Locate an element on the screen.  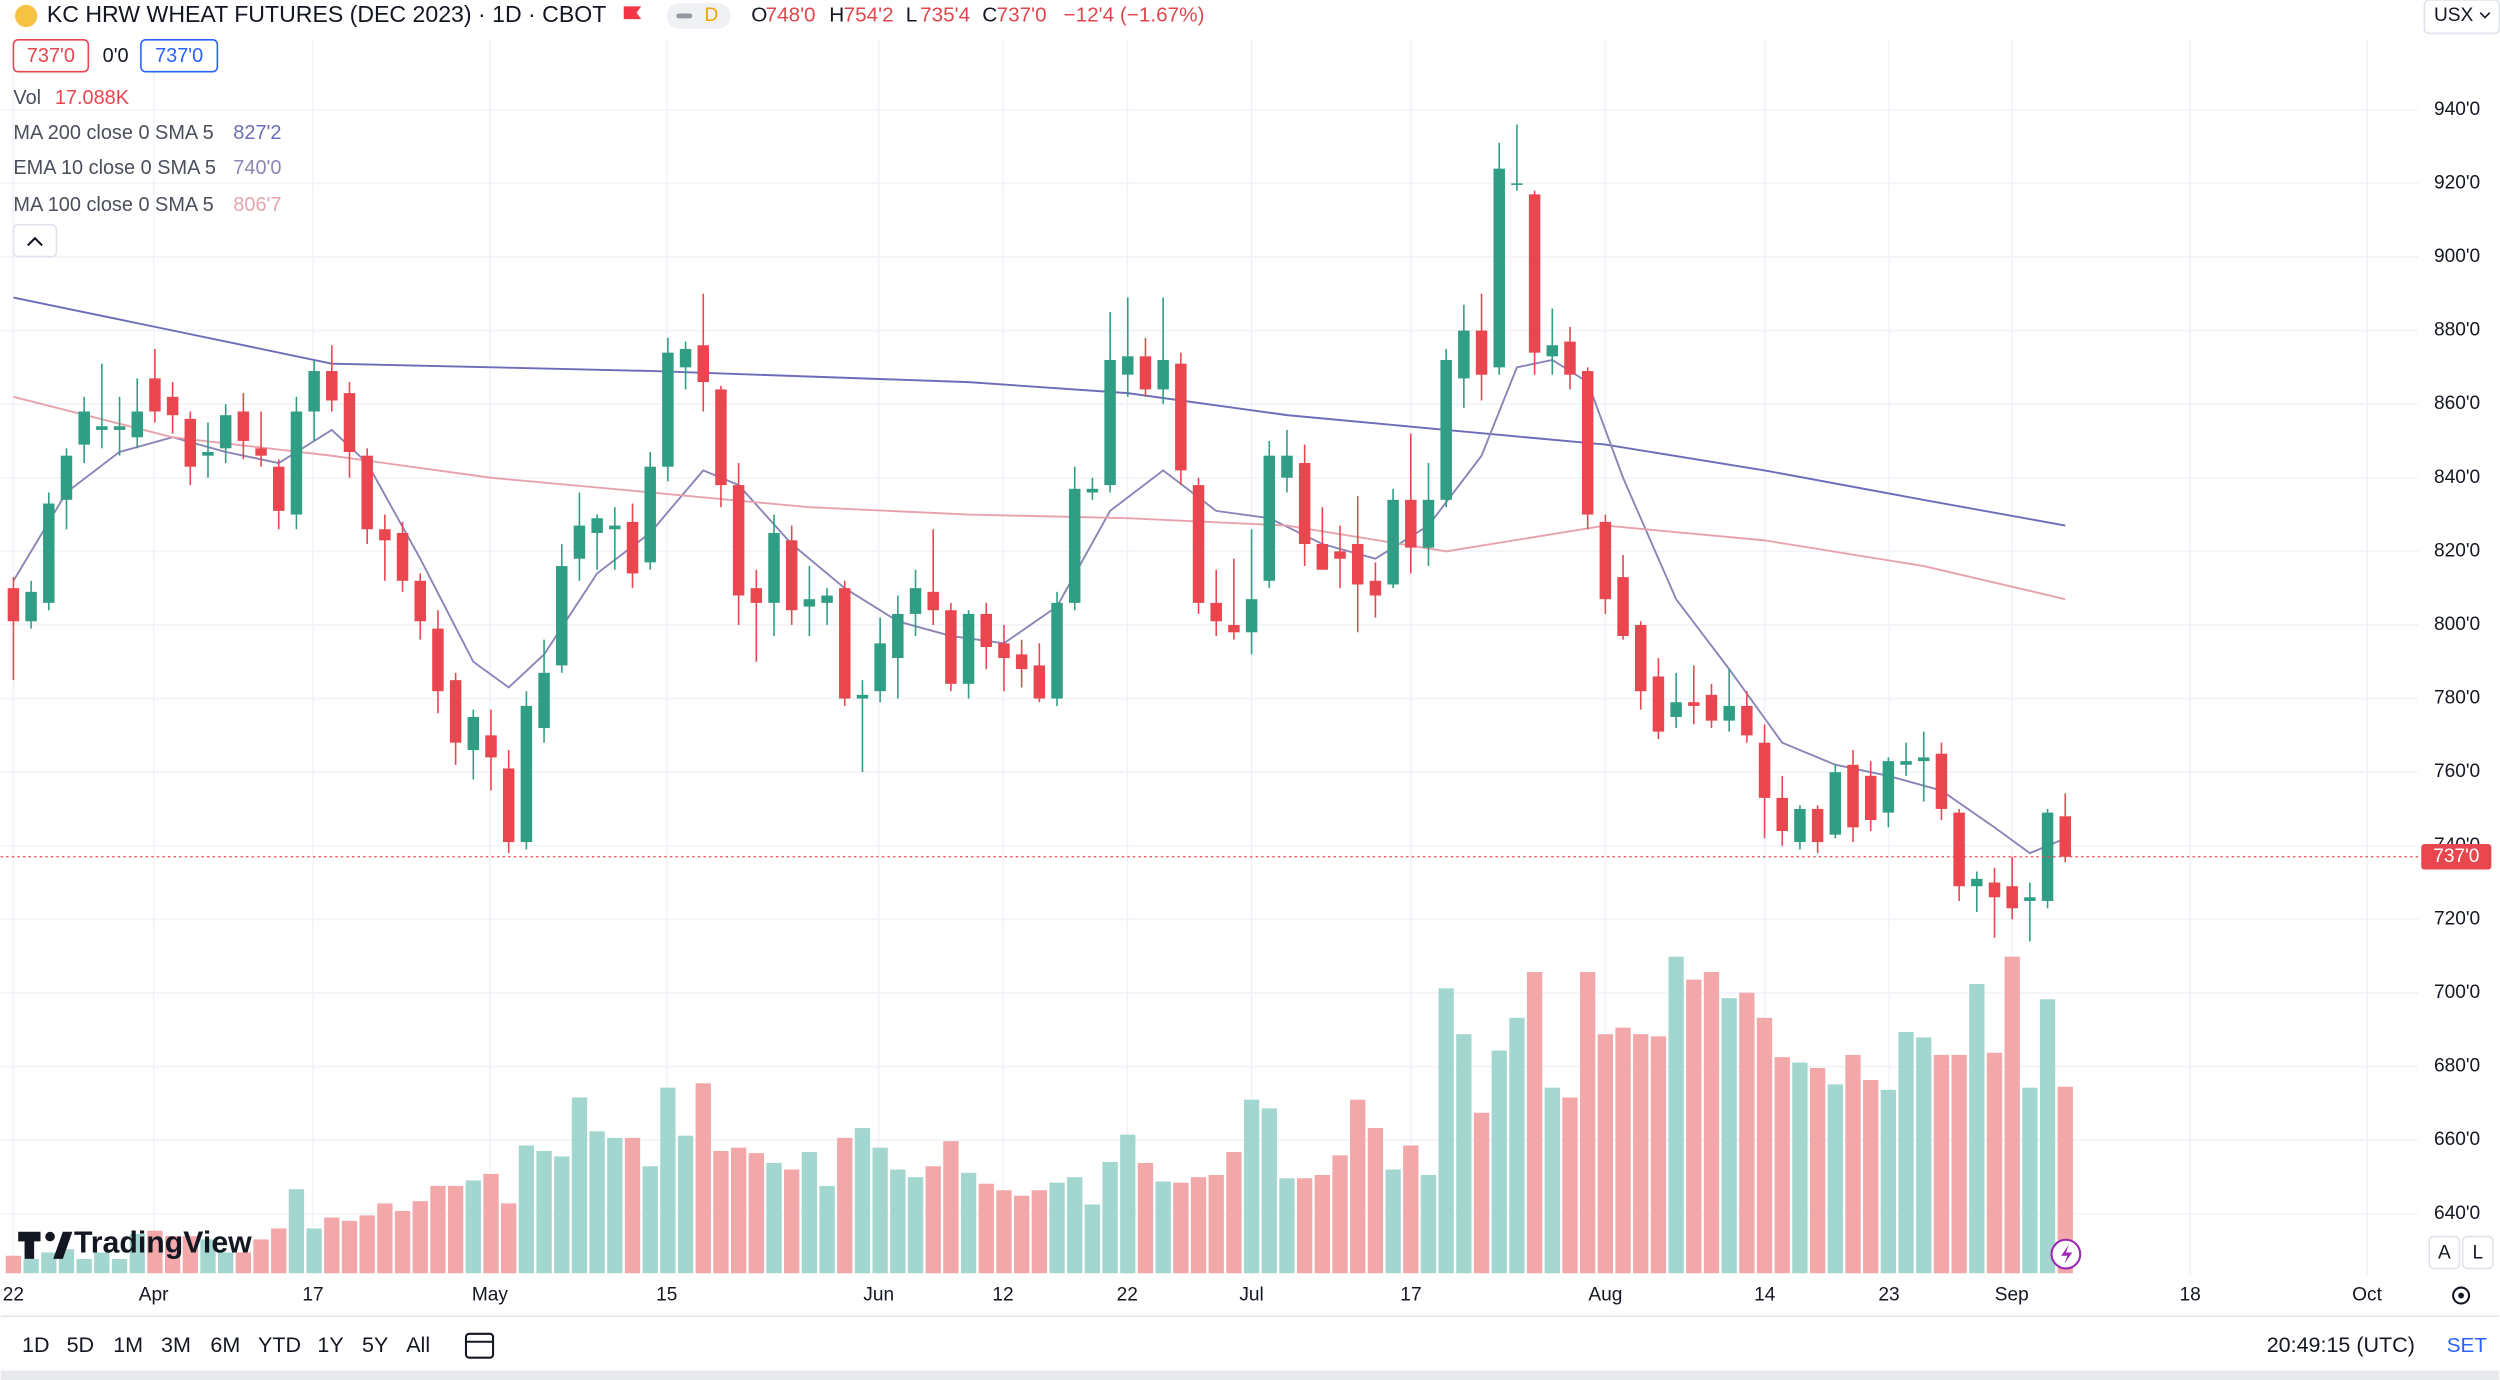
ohlc-key: L is located at coordinates (912, 14).